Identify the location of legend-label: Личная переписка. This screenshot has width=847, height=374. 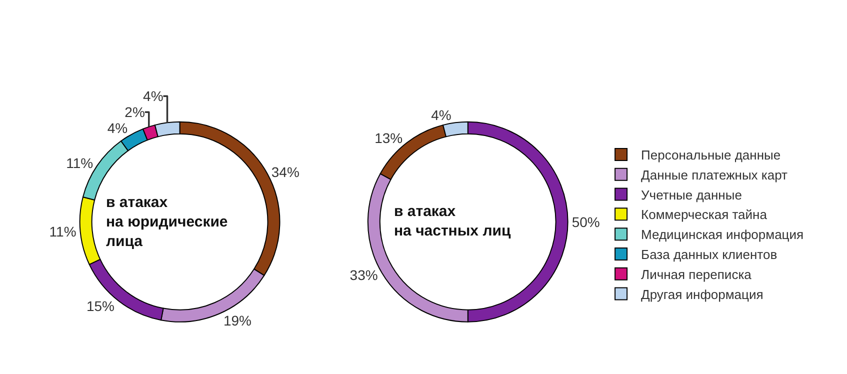
(696, 274).